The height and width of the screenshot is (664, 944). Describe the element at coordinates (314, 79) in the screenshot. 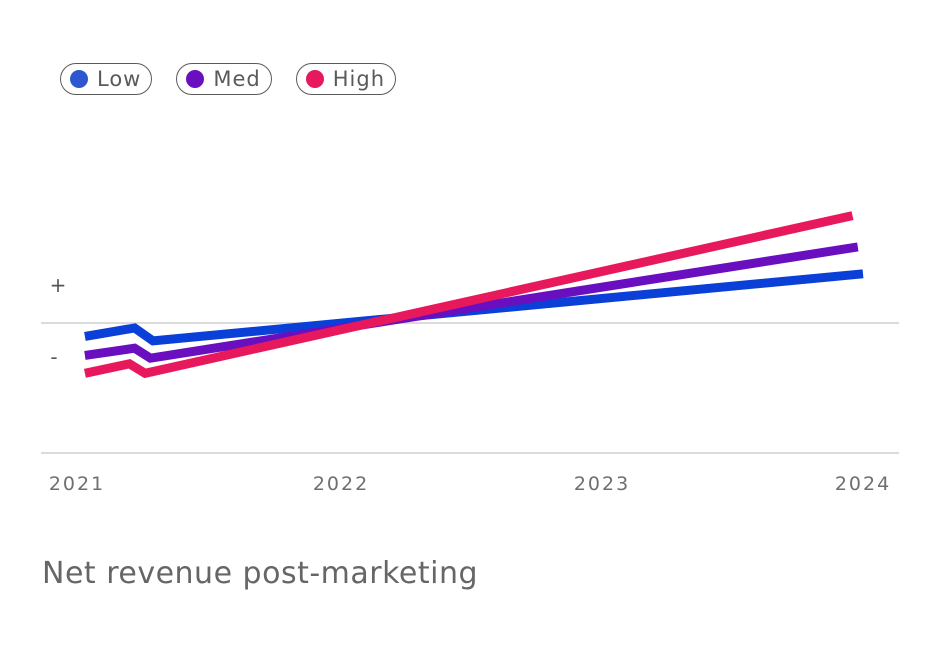

I see `legend-swatch-high` at that location.